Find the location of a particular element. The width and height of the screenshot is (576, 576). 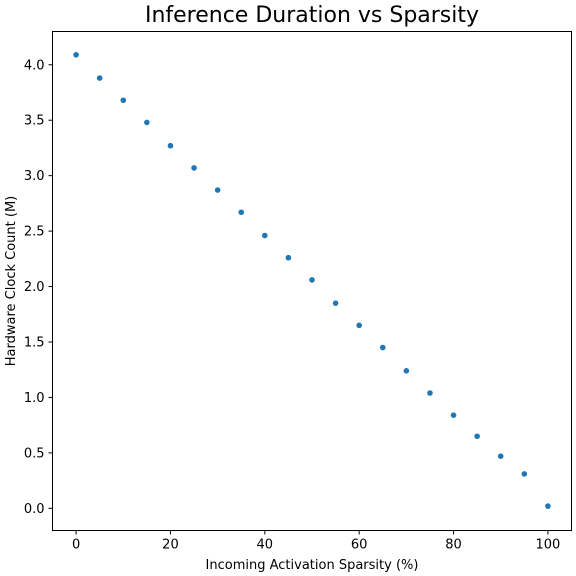

y-axis-label: Hardware Clock Count (M) is located at coordinates (11, 281).